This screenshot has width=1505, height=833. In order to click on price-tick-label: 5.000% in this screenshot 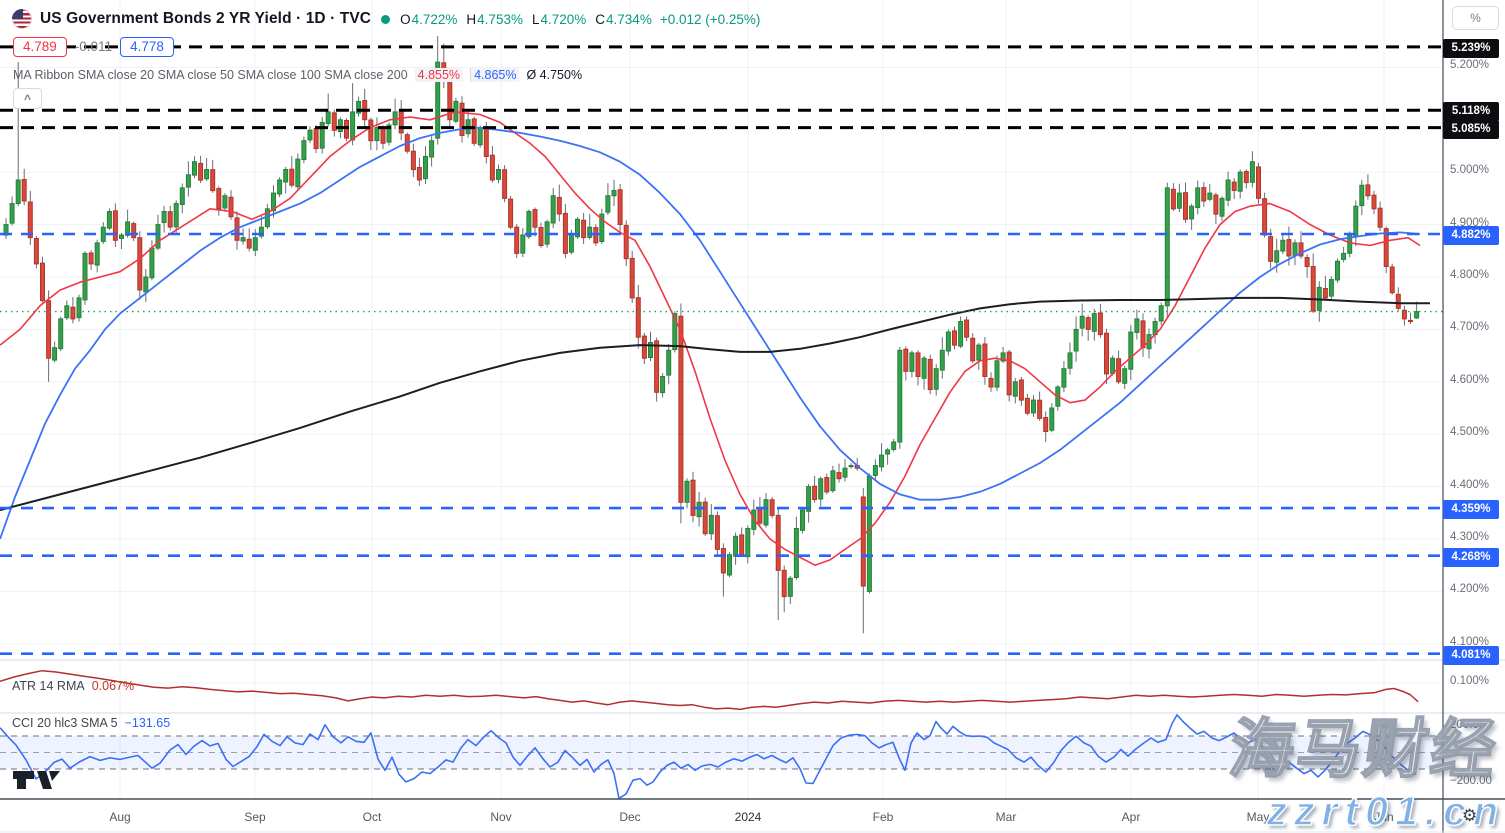, I will do `click(1470, 170)`.